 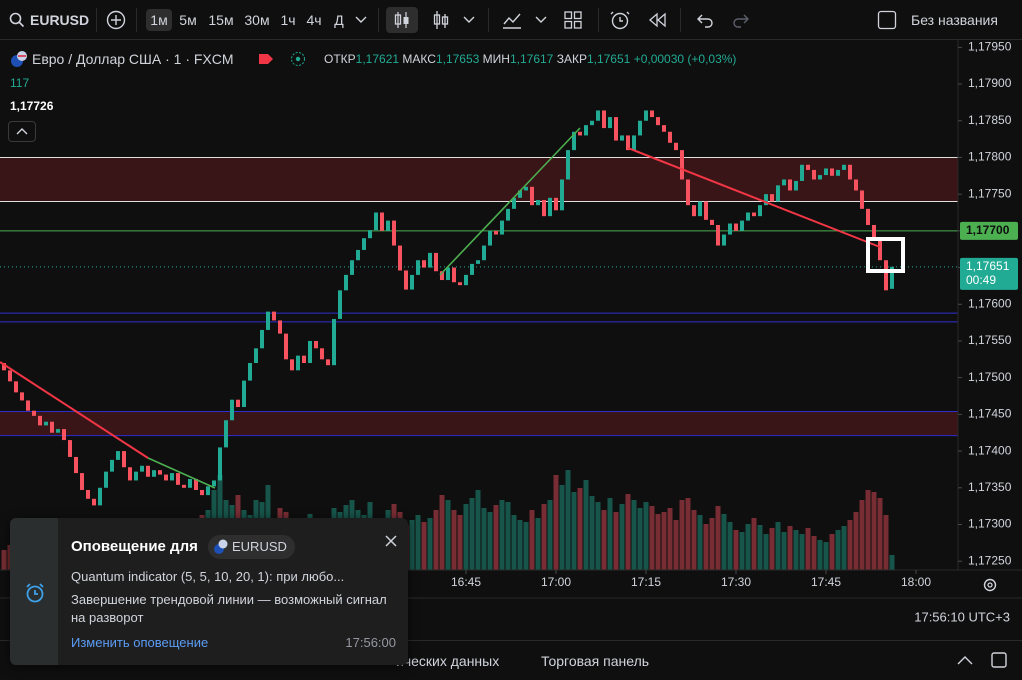 I want to click on alert-strip, so click(x=34, y=591).